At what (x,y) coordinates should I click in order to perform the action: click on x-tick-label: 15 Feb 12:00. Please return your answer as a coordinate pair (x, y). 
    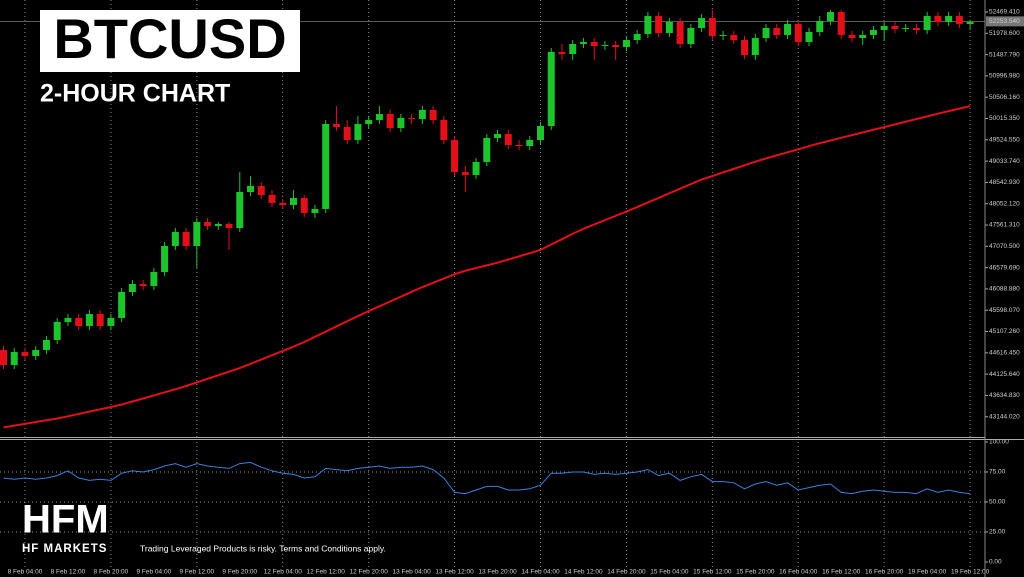
    Looking at the image, I should click on (712, 572).